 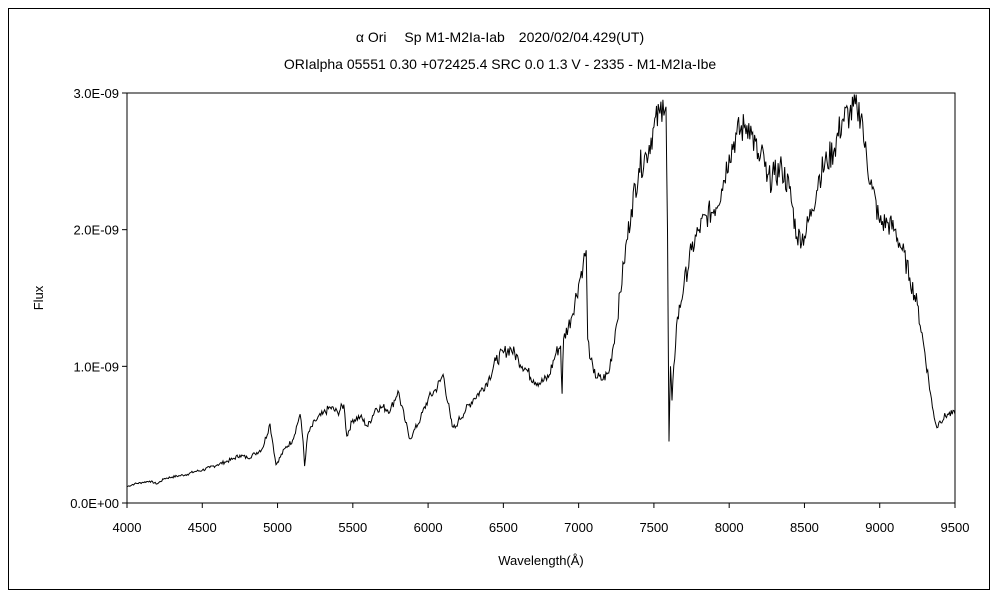 What do you see at coordinates (729, 527) in the screenshot?
I see `x-tick-label: 8000` at bounding box center [729, 527].